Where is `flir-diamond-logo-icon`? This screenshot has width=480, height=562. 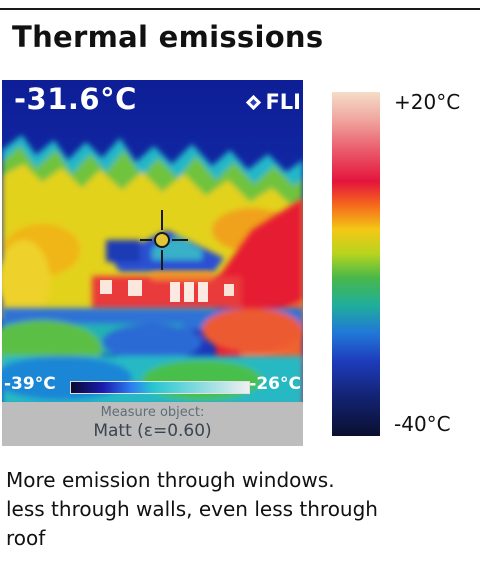 flir-diamond-logo-icon is located at coordinates (253, 102).